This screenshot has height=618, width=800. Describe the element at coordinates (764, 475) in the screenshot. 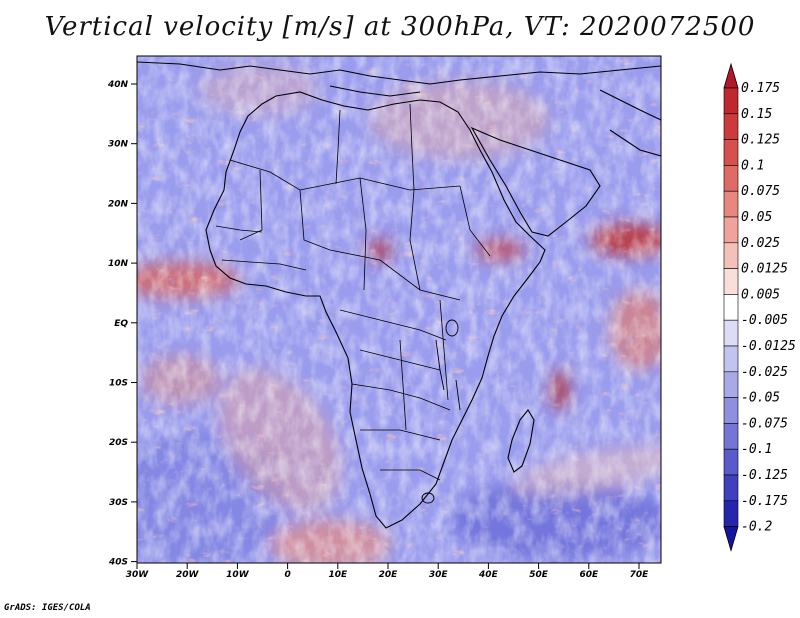

I see `colorbar-level-label: -0.125` at that location.